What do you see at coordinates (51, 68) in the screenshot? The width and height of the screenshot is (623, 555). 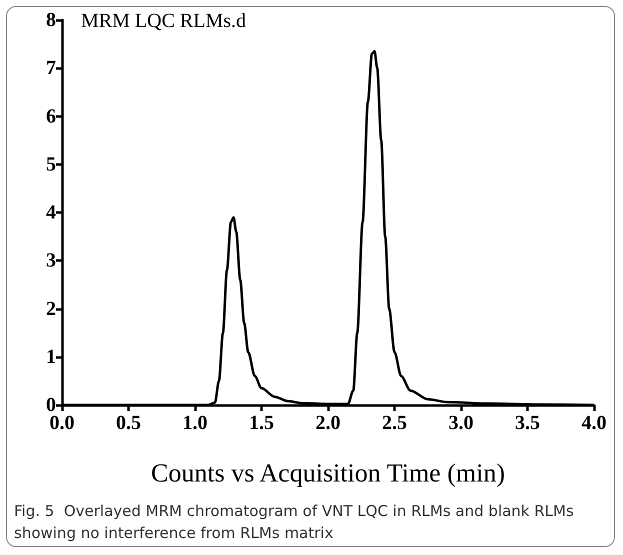 I see `y-tick-label: 7` at bounding box center [51, 68].